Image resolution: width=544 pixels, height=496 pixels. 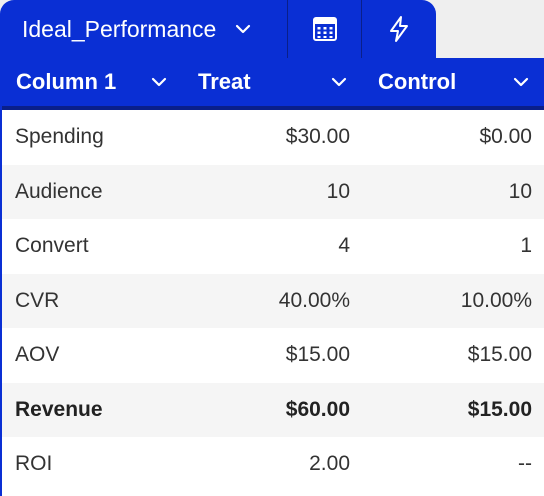 I want to click on table-row: ROI 2.00 --, so click(x=273, y=464).